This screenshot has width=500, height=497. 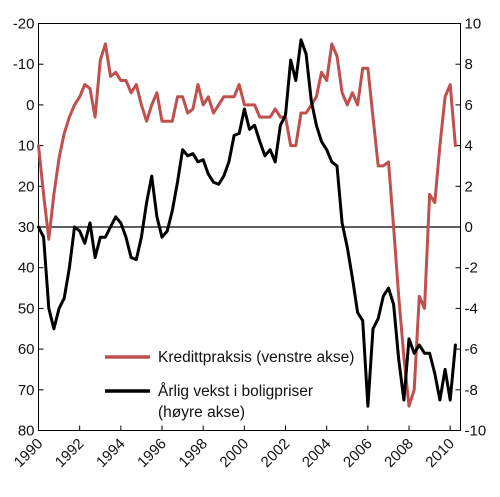 I want to click on x-axis-tick-label: 2006, so click(x=358, y=453).